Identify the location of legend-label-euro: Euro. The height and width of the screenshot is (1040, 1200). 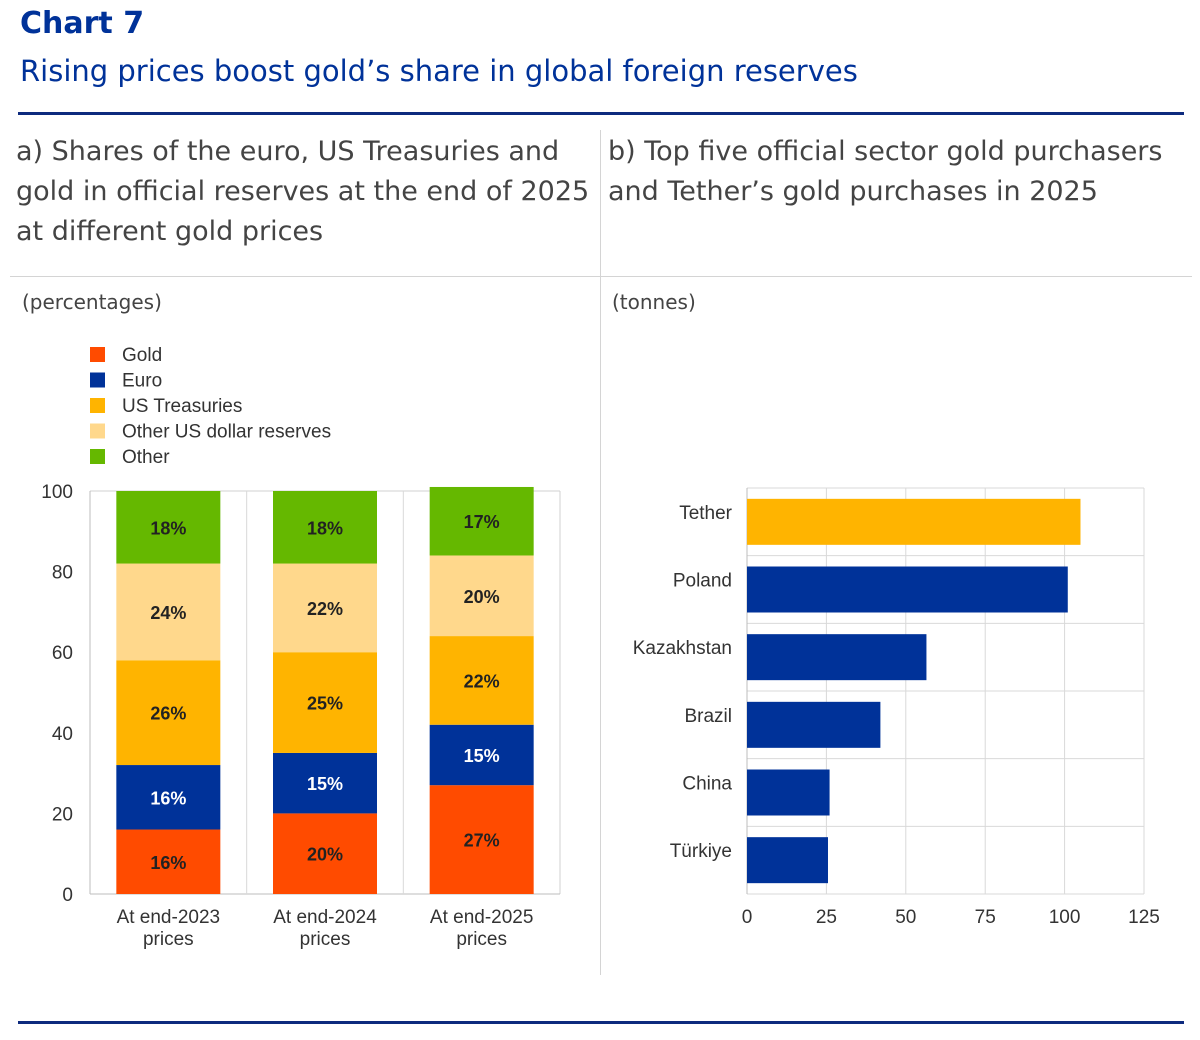
(142, 381).